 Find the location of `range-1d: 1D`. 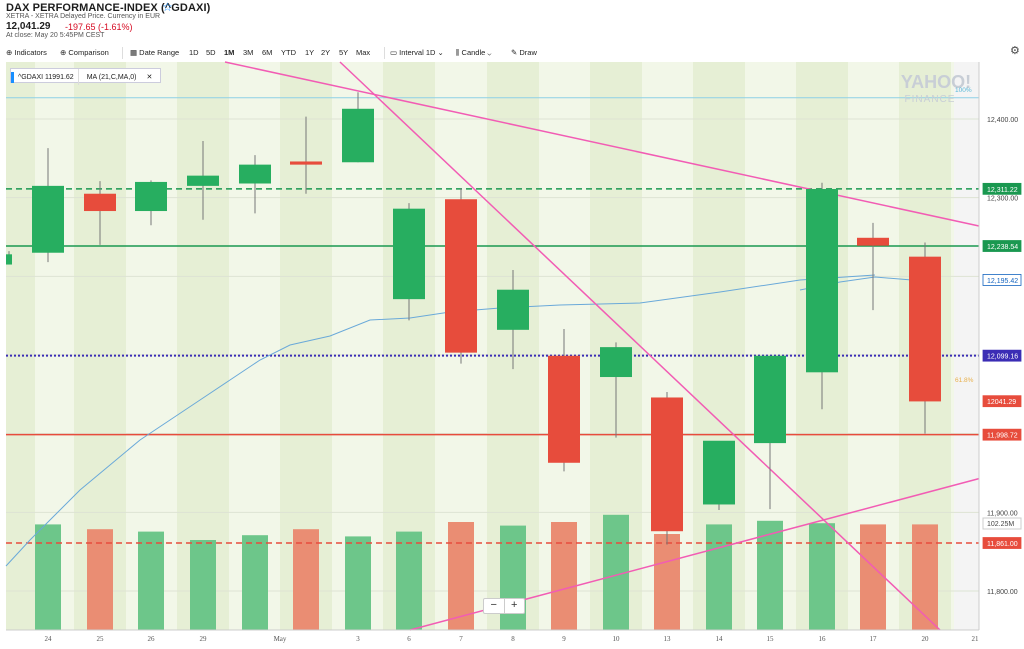

range-1d: 1D is located at coordinates (194, 52).